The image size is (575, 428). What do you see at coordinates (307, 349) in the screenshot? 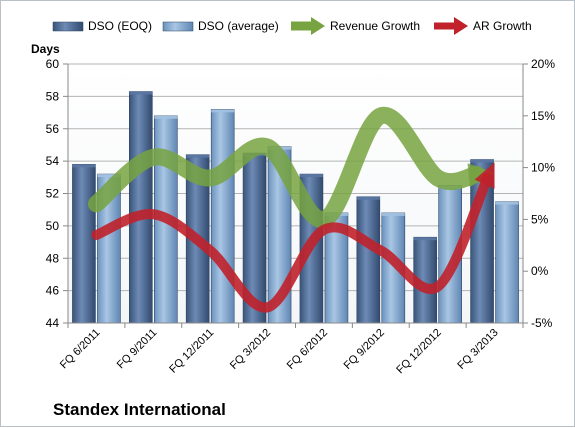
I see `category-label: FQ 6/2012` at bounding box center [307, 349].